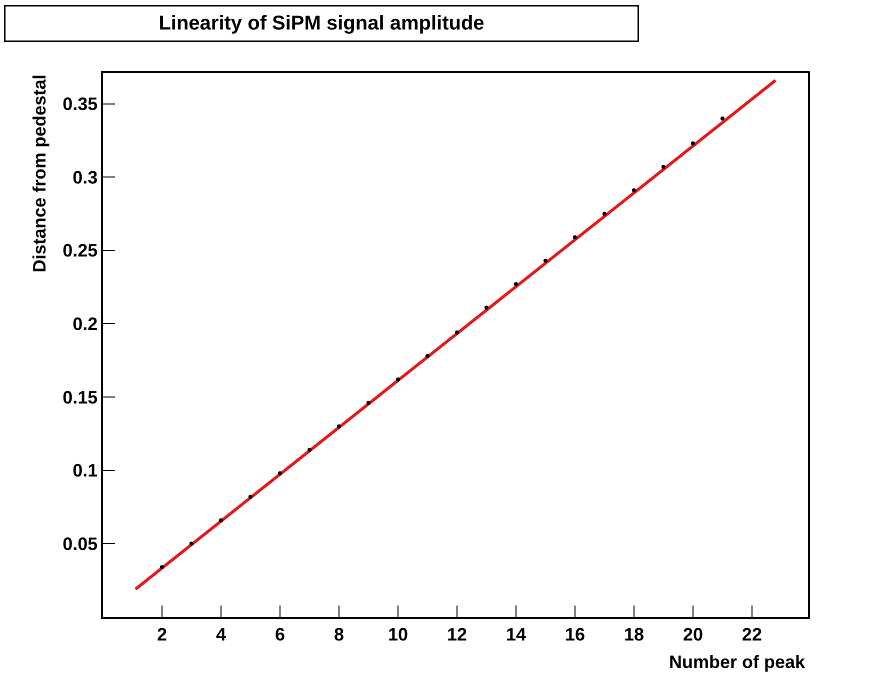  Describe the element at coordinates (752, 634) in the screenshot. I see `x-tick-label: 22` at that location.